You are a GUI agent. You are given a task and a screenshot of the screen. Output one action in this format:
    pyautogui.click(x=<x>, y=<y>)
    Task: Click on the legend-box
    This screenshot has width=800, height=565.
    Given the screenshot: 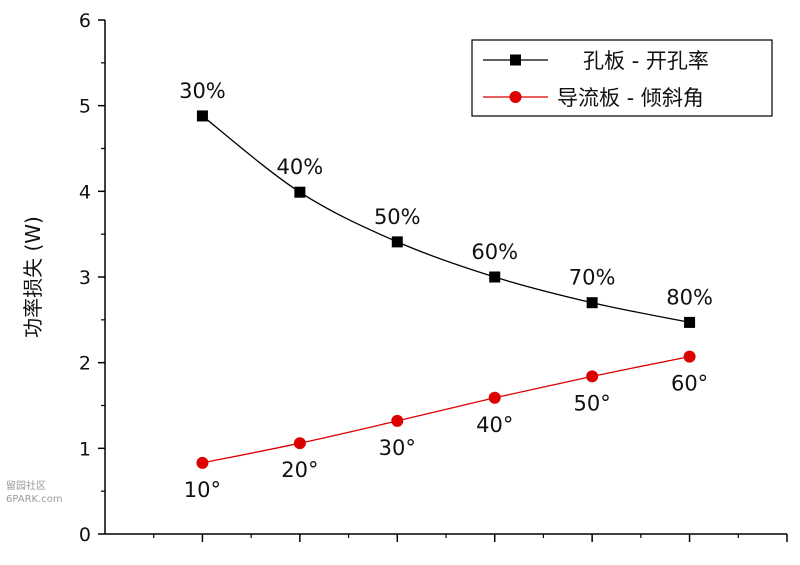 What is the action you would take?
    pyautogui.click(x=622, y=78)
    